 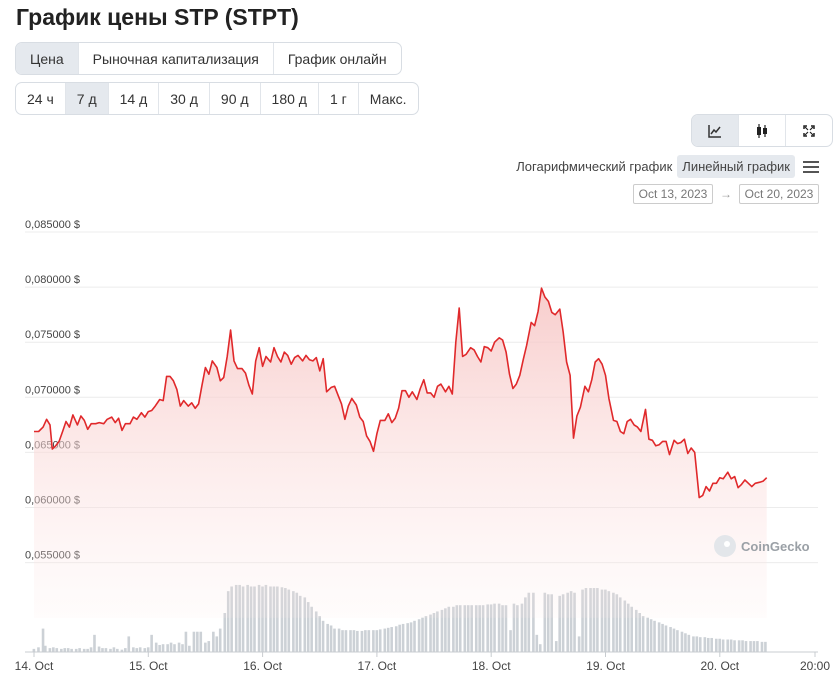 What do you see at coordinates (809, 130) in the screenshot?
I see `fullscreen-button` at bounding box center [809, 130].